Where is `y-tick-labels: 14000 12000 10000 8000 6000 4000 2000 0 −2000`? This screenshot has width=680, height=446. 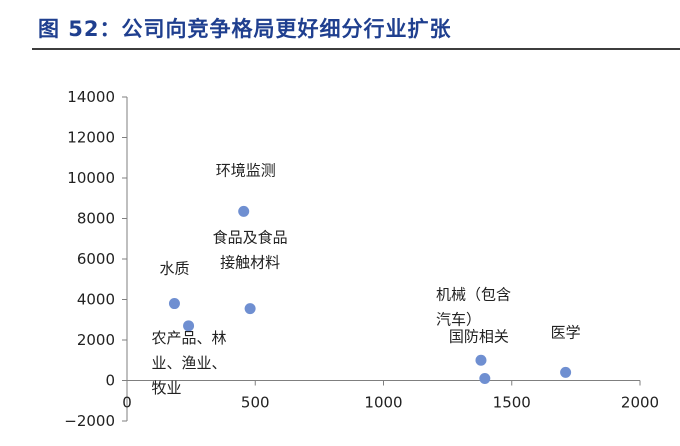
y-tick-labels: 14000 12000 10000 8000 6000 4000 2000 0 −2000 is located at coordinates (89, 259).